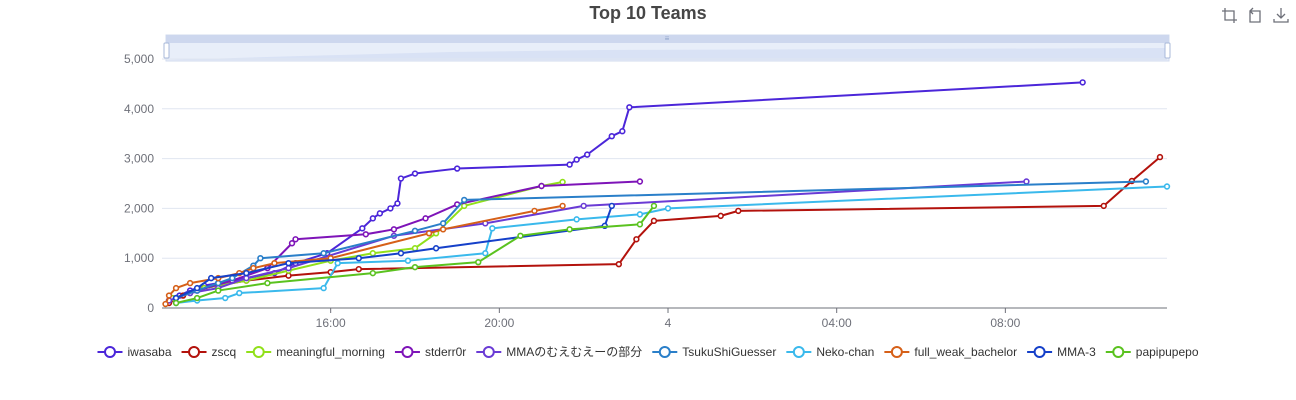  Describe the element at coordinates (1167, 50) in the screenshot. I see `data-zoom-right-handle` at that location.